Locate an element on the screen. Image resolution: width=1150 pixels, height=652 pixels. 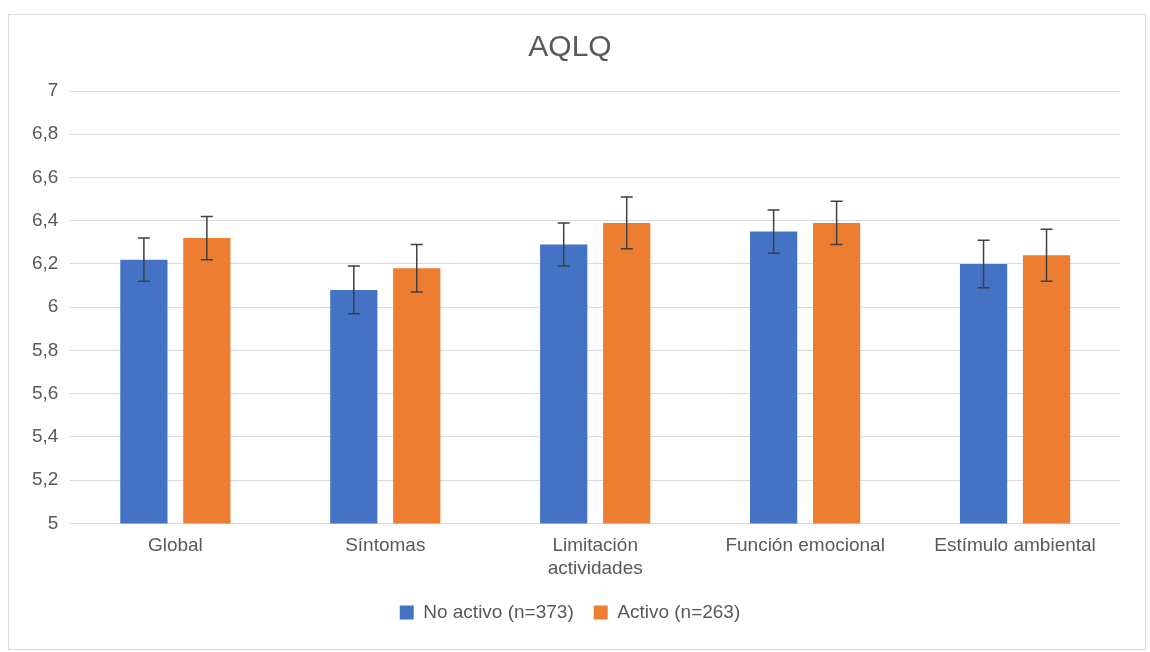
y-tick-label: 6,6 is located at coordinates (45, 176).